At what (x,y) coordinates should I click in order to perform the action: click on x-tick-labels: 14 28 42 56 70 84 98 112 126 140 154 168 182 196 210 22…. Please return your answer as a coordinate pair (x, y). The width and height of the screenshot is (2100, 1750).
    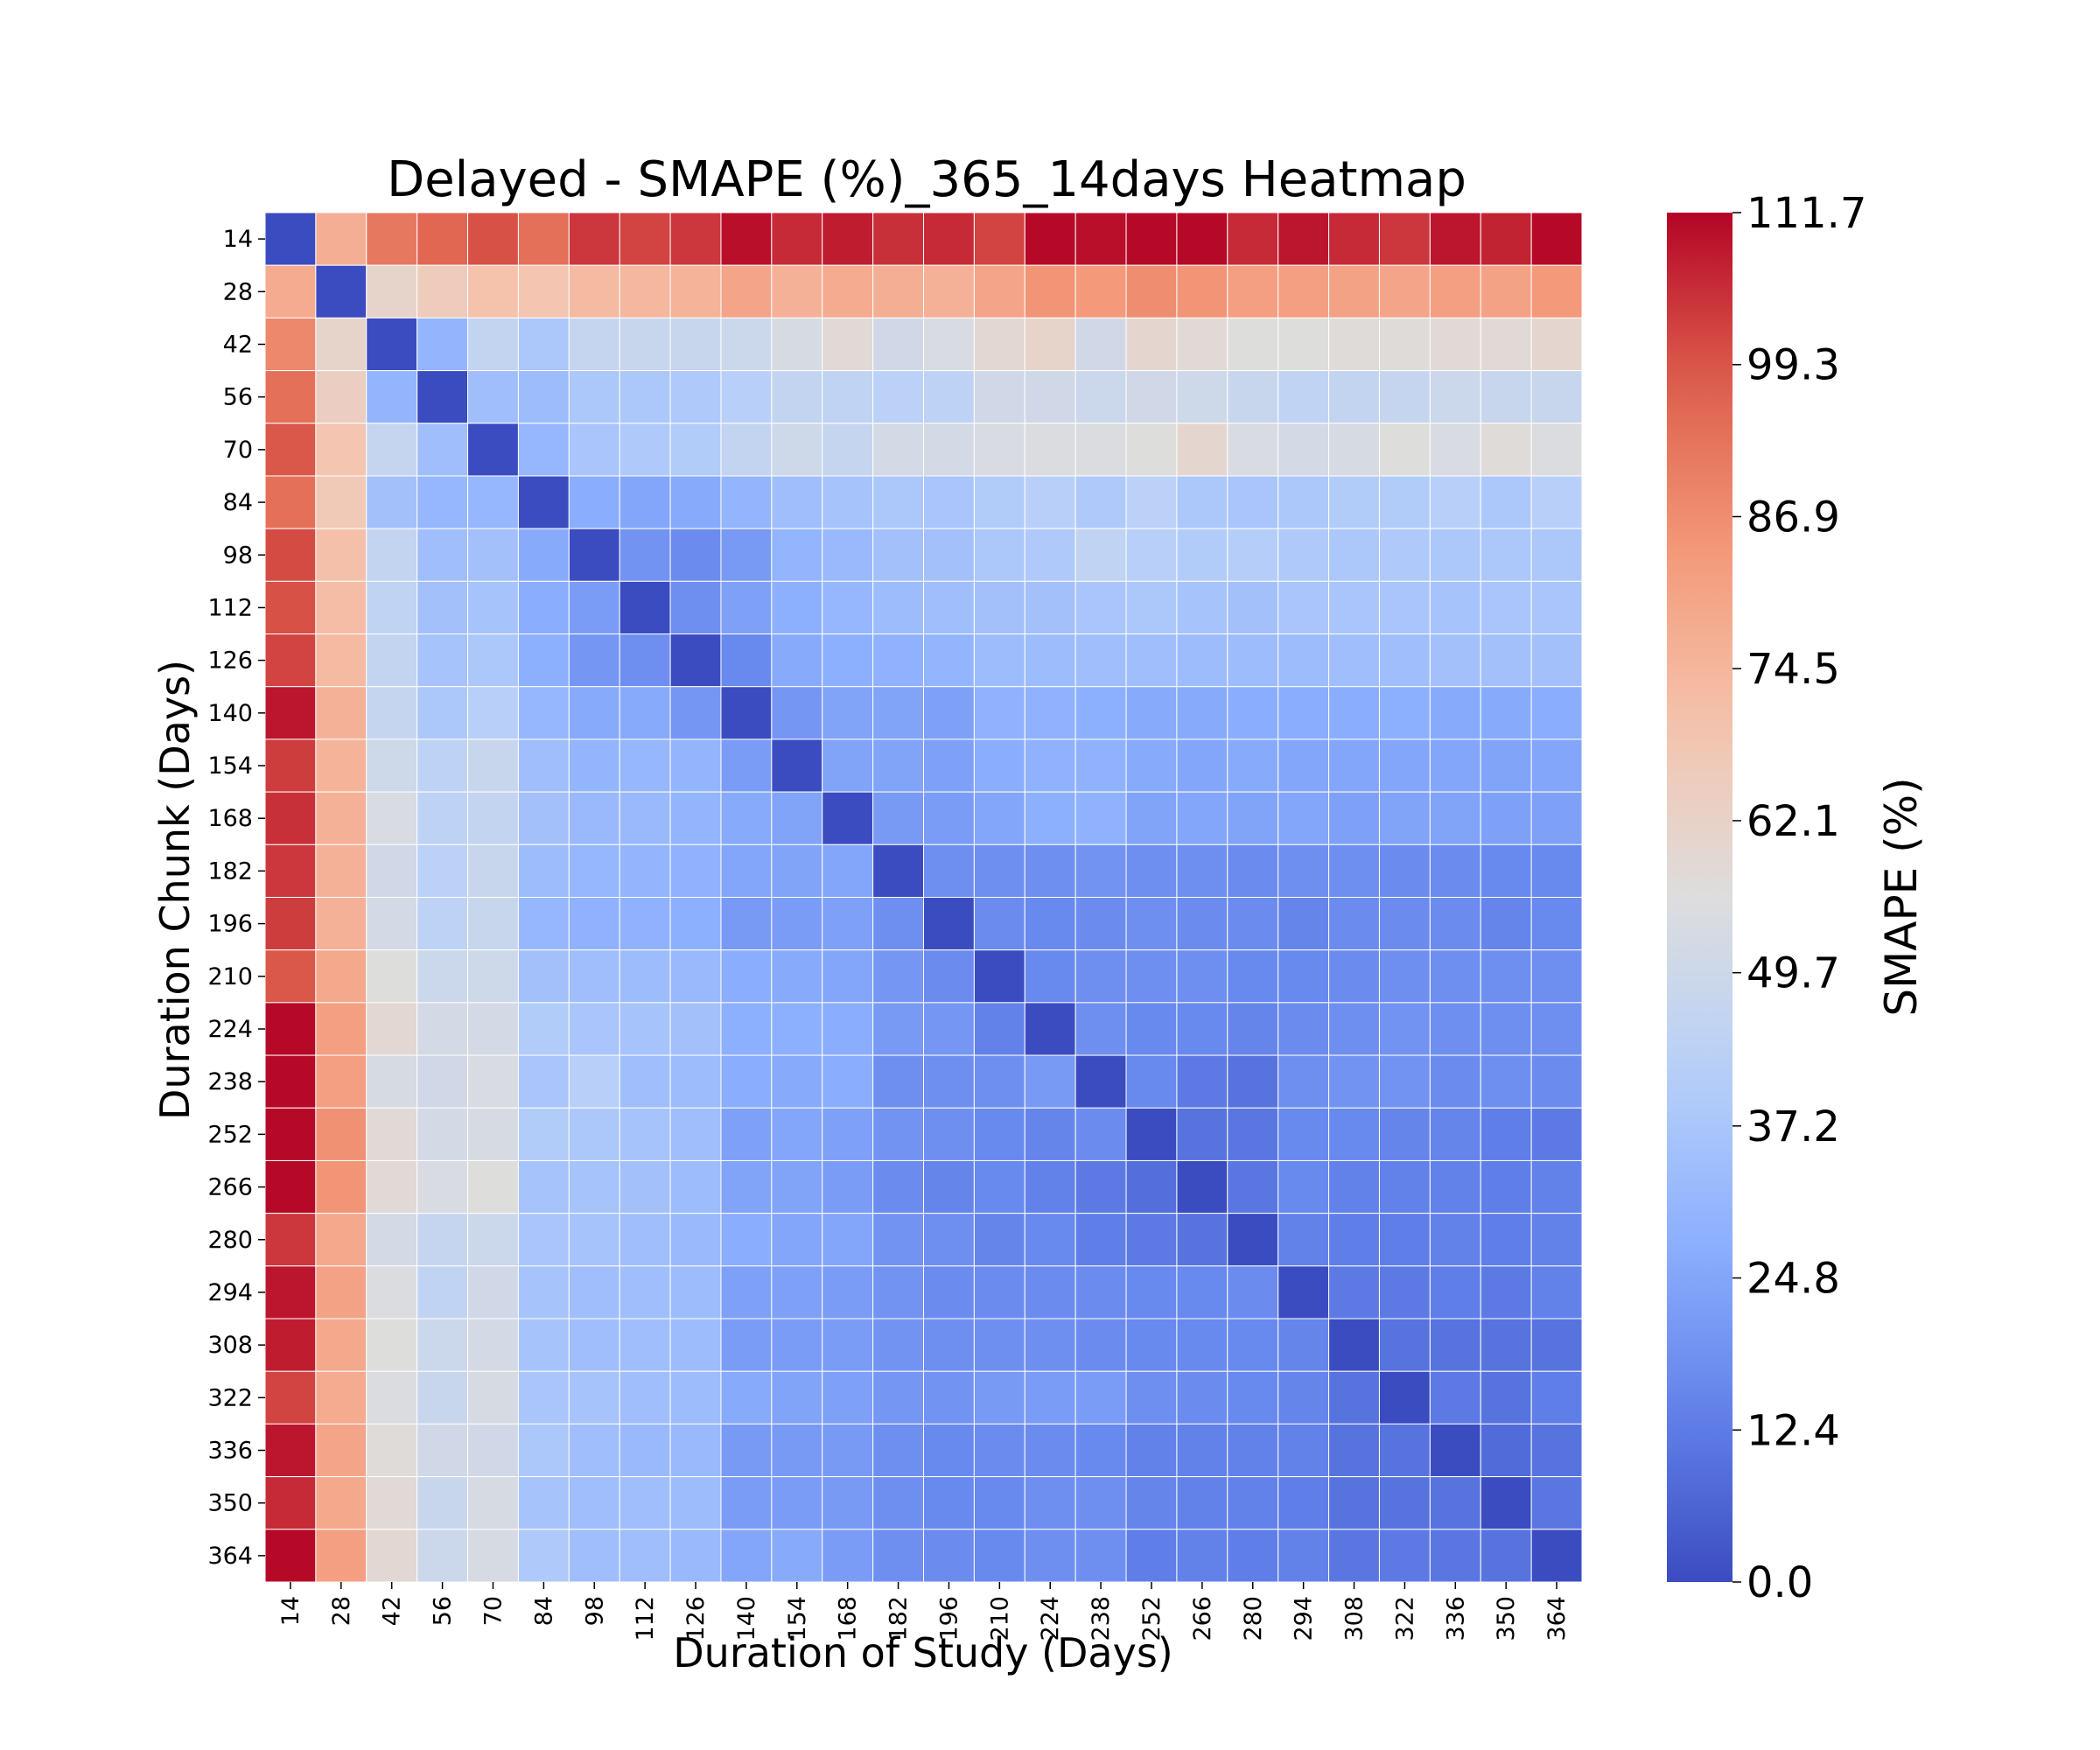
    Looking at the image, I should click on (924, 1612).